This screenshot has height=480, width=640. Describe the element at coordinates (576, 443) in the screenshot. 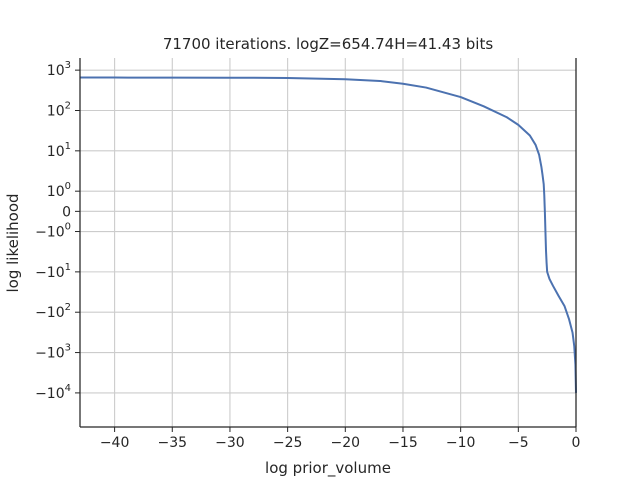

I see `x-tick-label: 0` at that location.